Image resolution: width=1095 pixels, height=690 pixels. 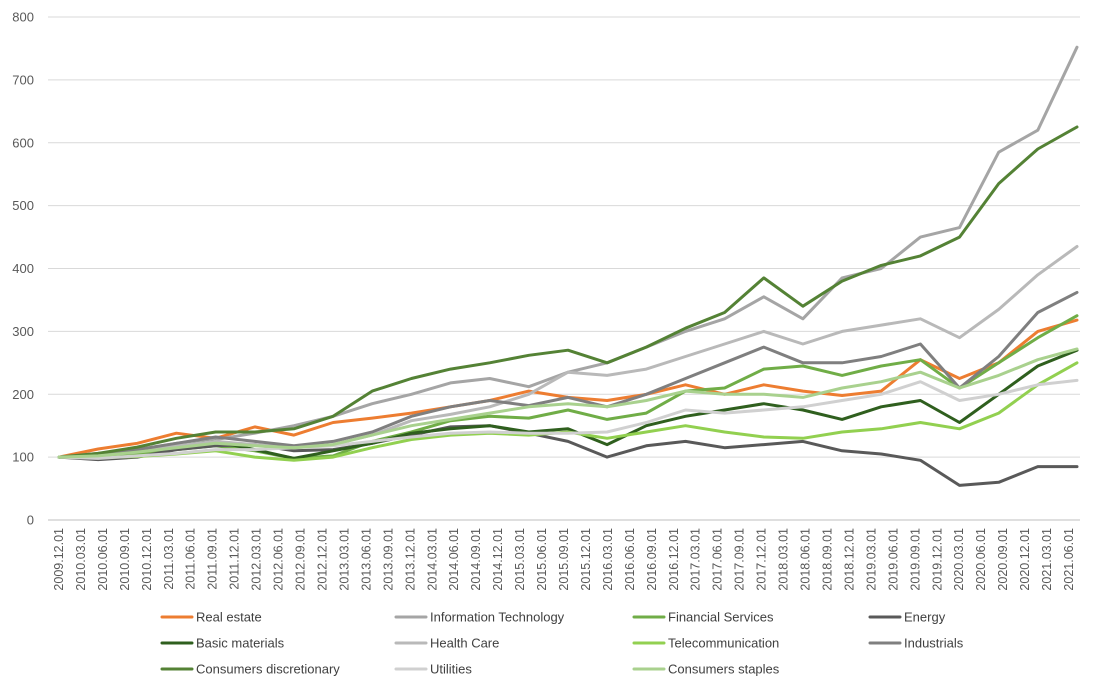 What do you see at coordinates (23, 17) in the screenshot?
I see `y-tick-label: 800` at bounding box center [23, 17].